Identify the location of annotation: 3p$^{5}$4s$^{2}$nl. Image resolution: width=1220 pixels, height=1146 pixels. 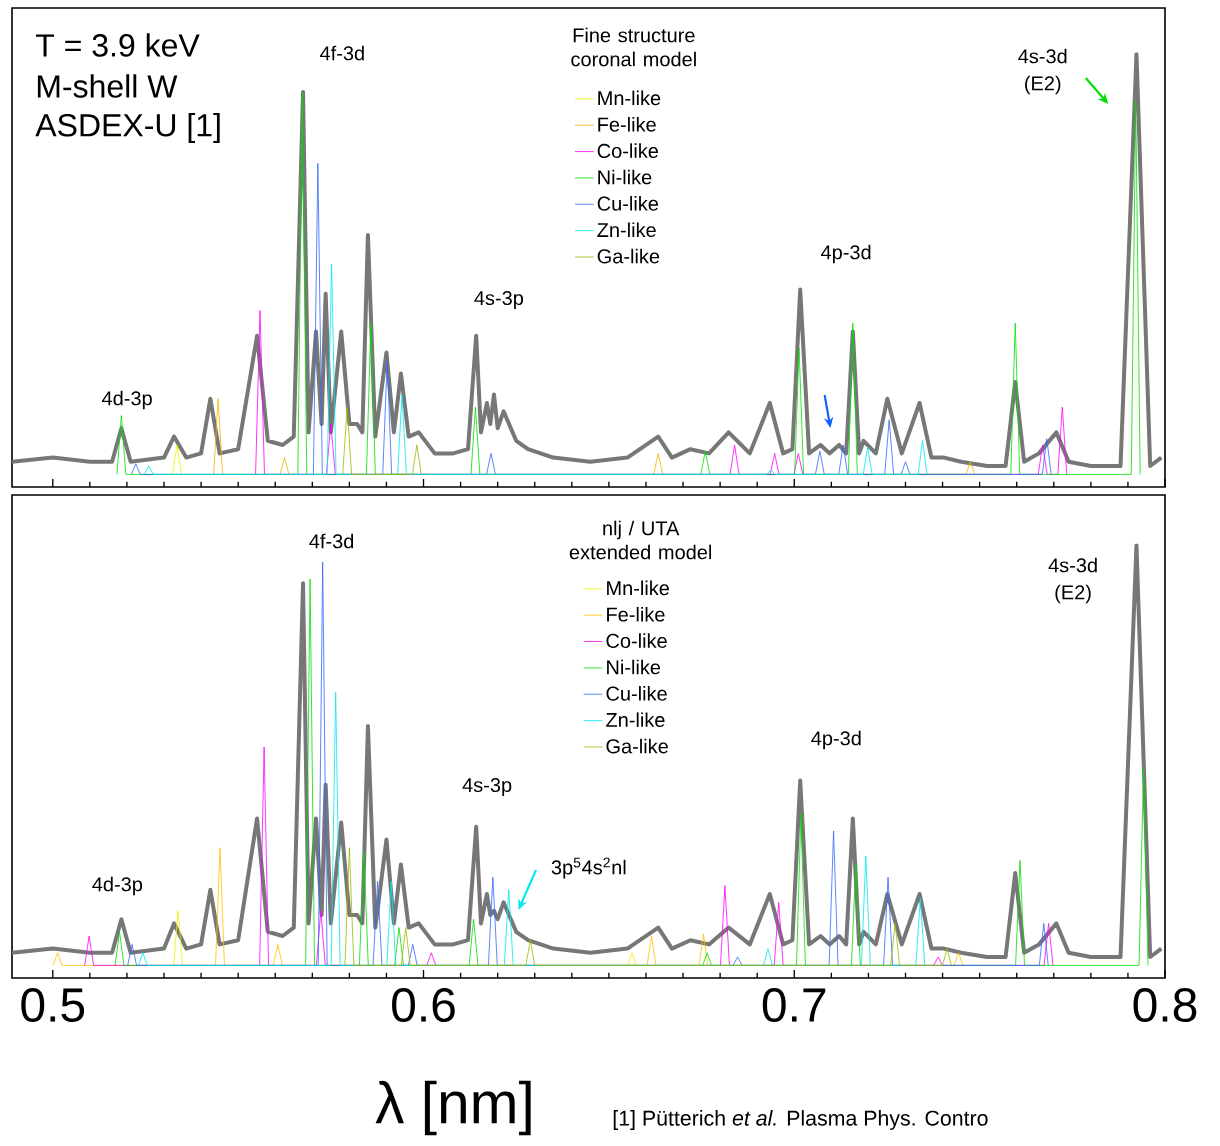
(588, 868).